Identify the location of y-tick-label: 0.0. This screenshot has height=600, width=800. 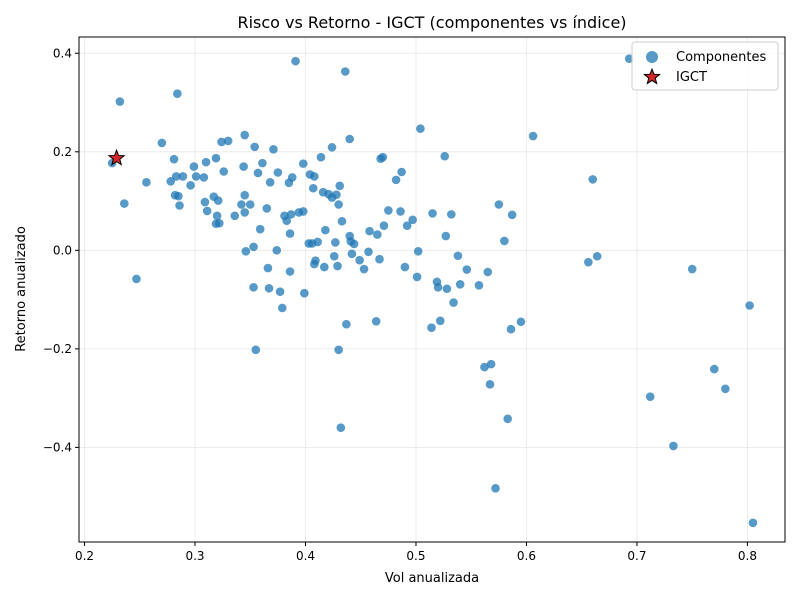
(62, 250).